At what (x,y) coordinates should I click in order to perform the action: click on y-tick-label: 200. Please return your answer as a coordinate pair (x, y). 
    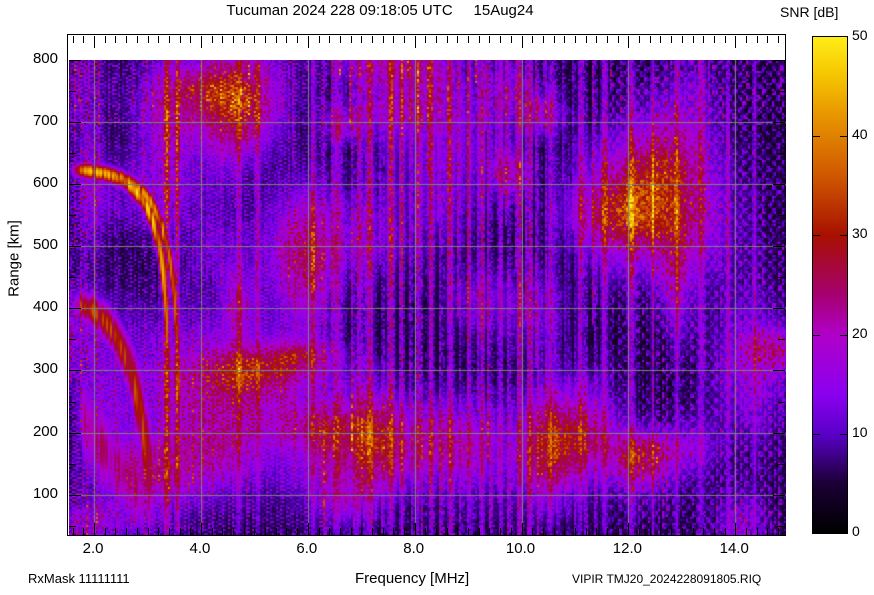
    Looking at the image, I should click on (45, 431).